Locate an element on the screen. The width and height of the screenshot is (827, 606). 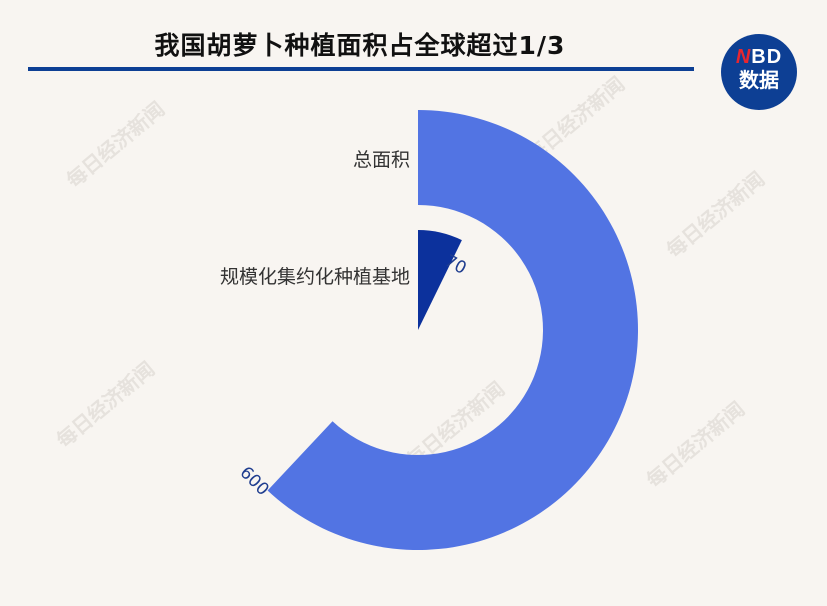
data-label-0: 600 is located at coordinates (254, 481).